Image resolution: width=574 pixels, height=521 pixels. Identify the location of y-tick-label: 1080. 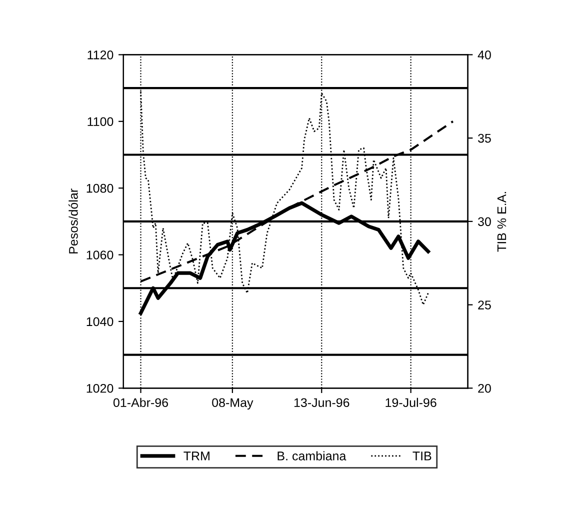
(100, 188).